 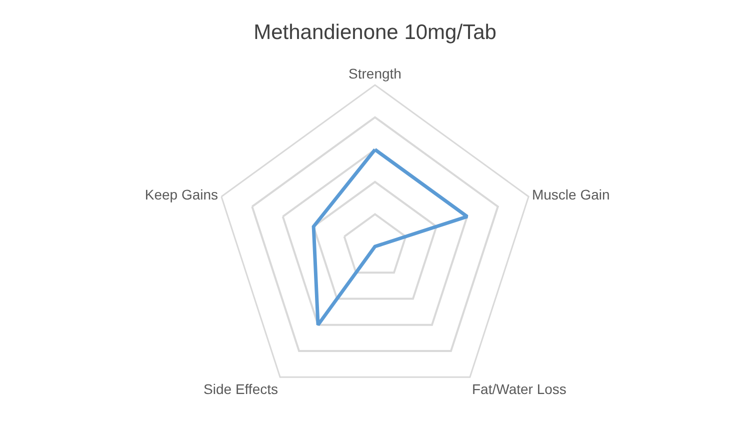 I want to click on spoke-label: Keep Gains, so click(x=181, y=194).